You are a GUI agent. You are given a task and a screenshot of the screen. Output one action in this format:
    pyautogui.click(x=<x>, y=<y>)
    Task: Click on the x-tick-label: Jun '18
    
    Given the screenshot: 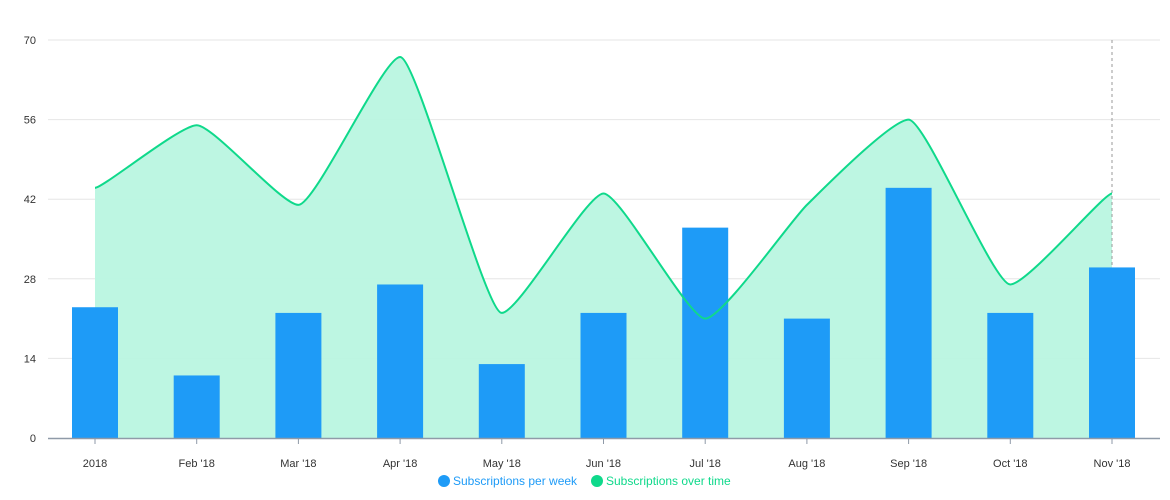 What is the action you would take?
    pyautogui.click(x=603, y=464)
    